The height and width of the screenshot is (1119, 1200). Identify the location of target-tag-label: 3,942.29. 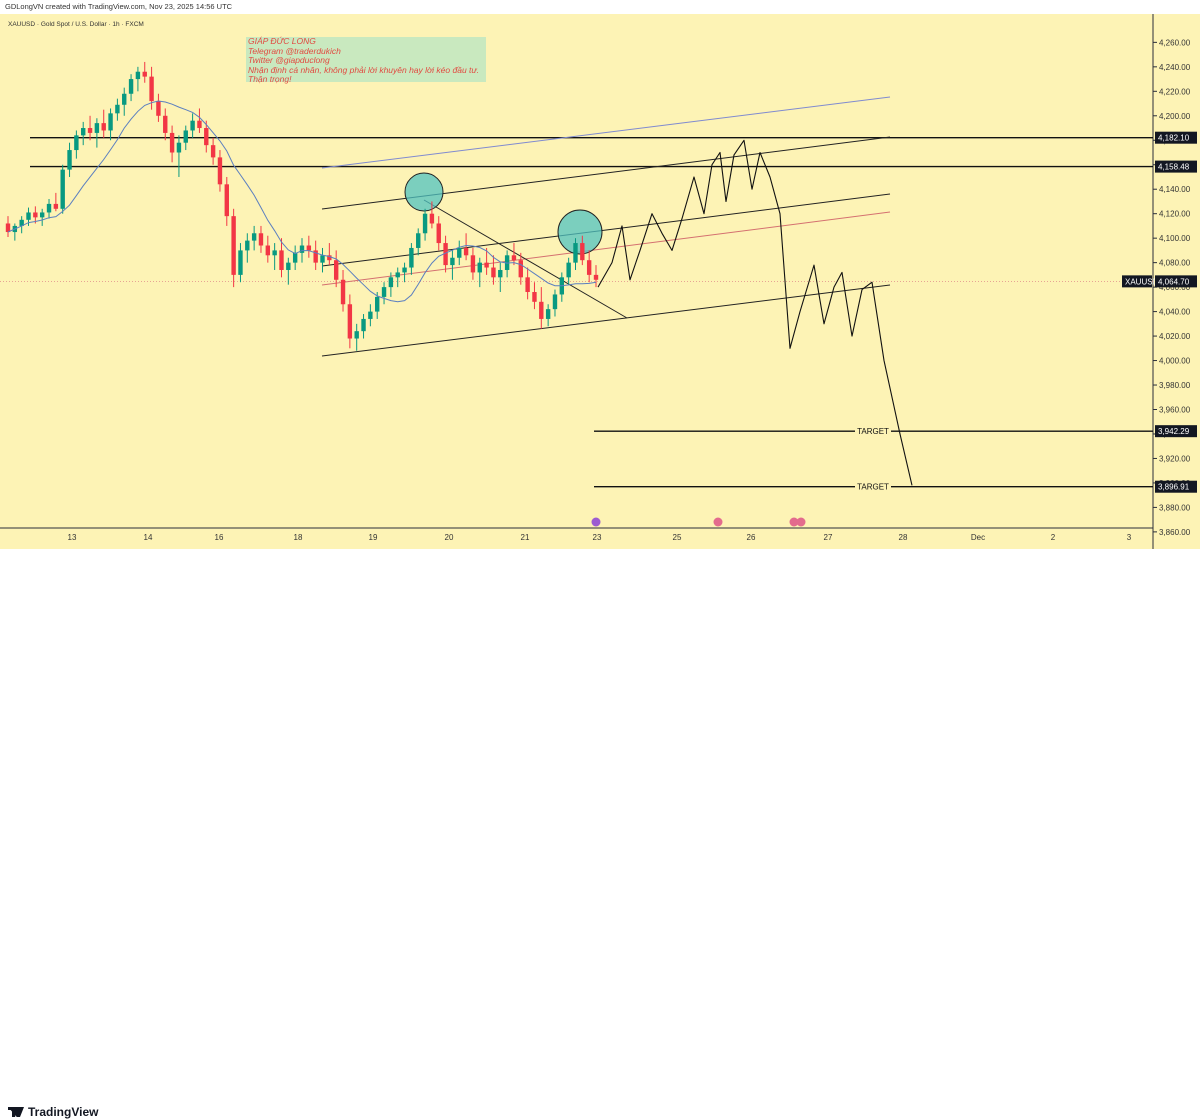
(1174, 431).